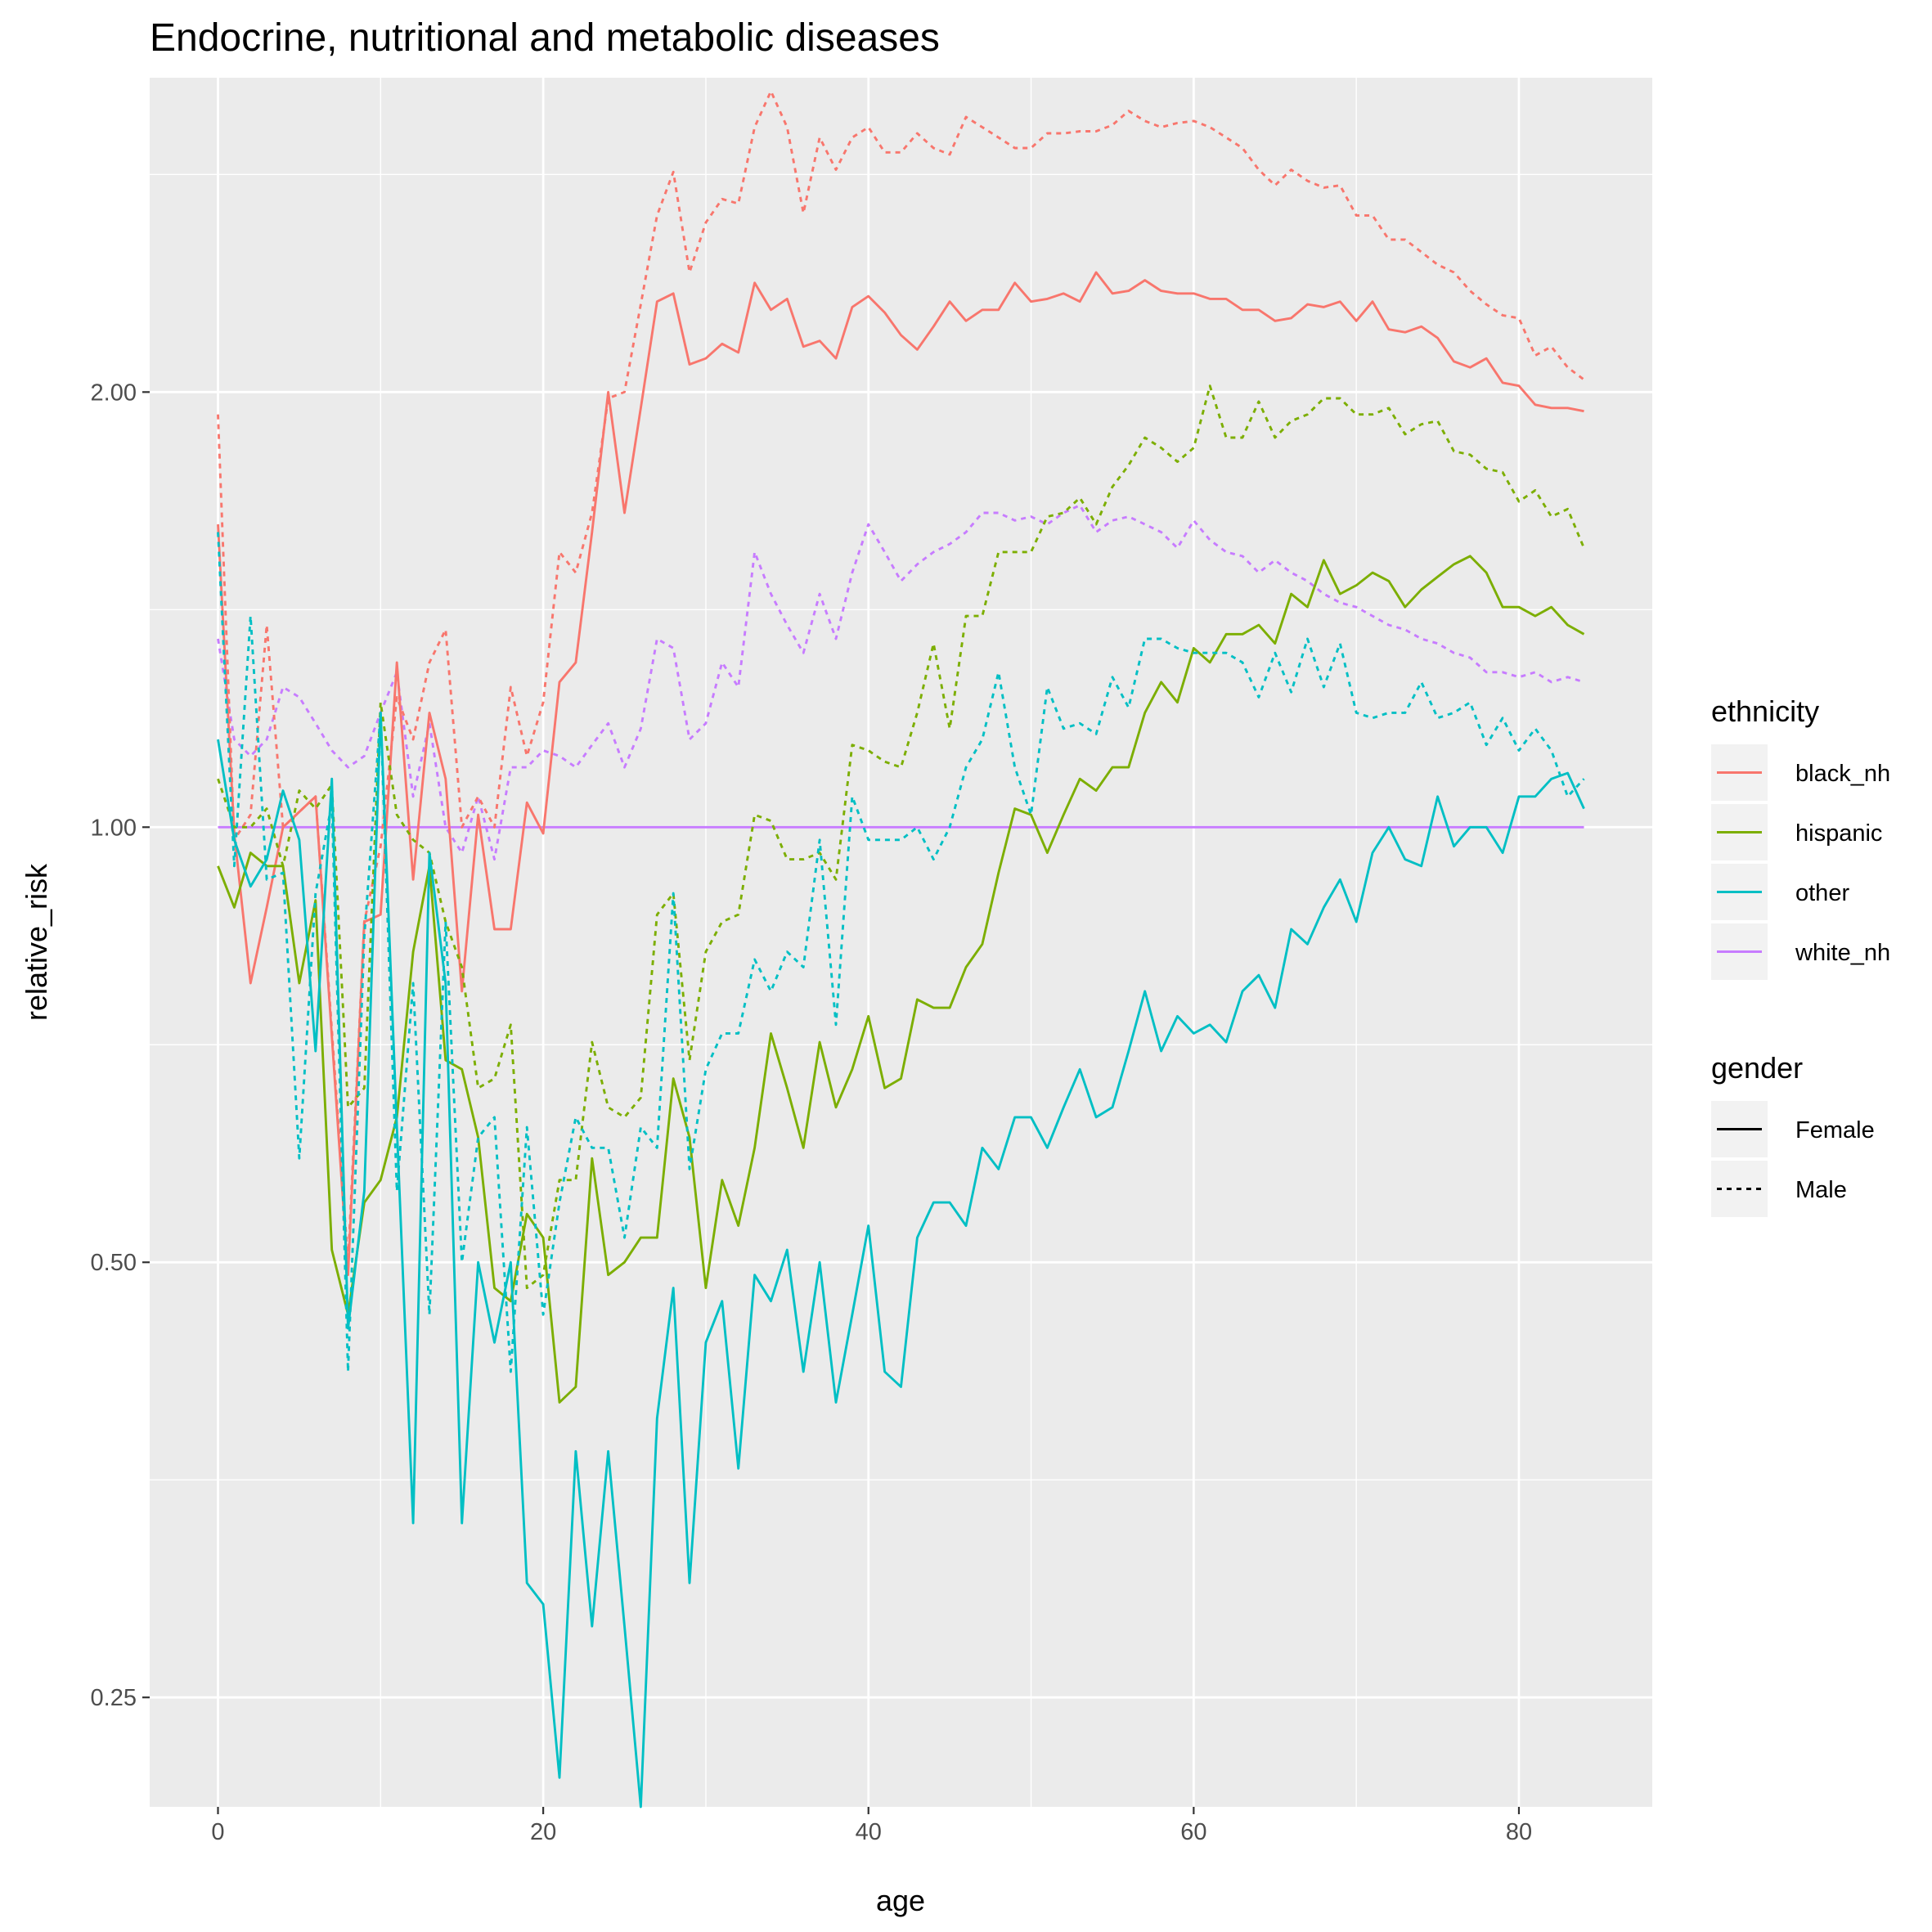  I want to click on y-tick-label: 1.00, so click(114, 828).